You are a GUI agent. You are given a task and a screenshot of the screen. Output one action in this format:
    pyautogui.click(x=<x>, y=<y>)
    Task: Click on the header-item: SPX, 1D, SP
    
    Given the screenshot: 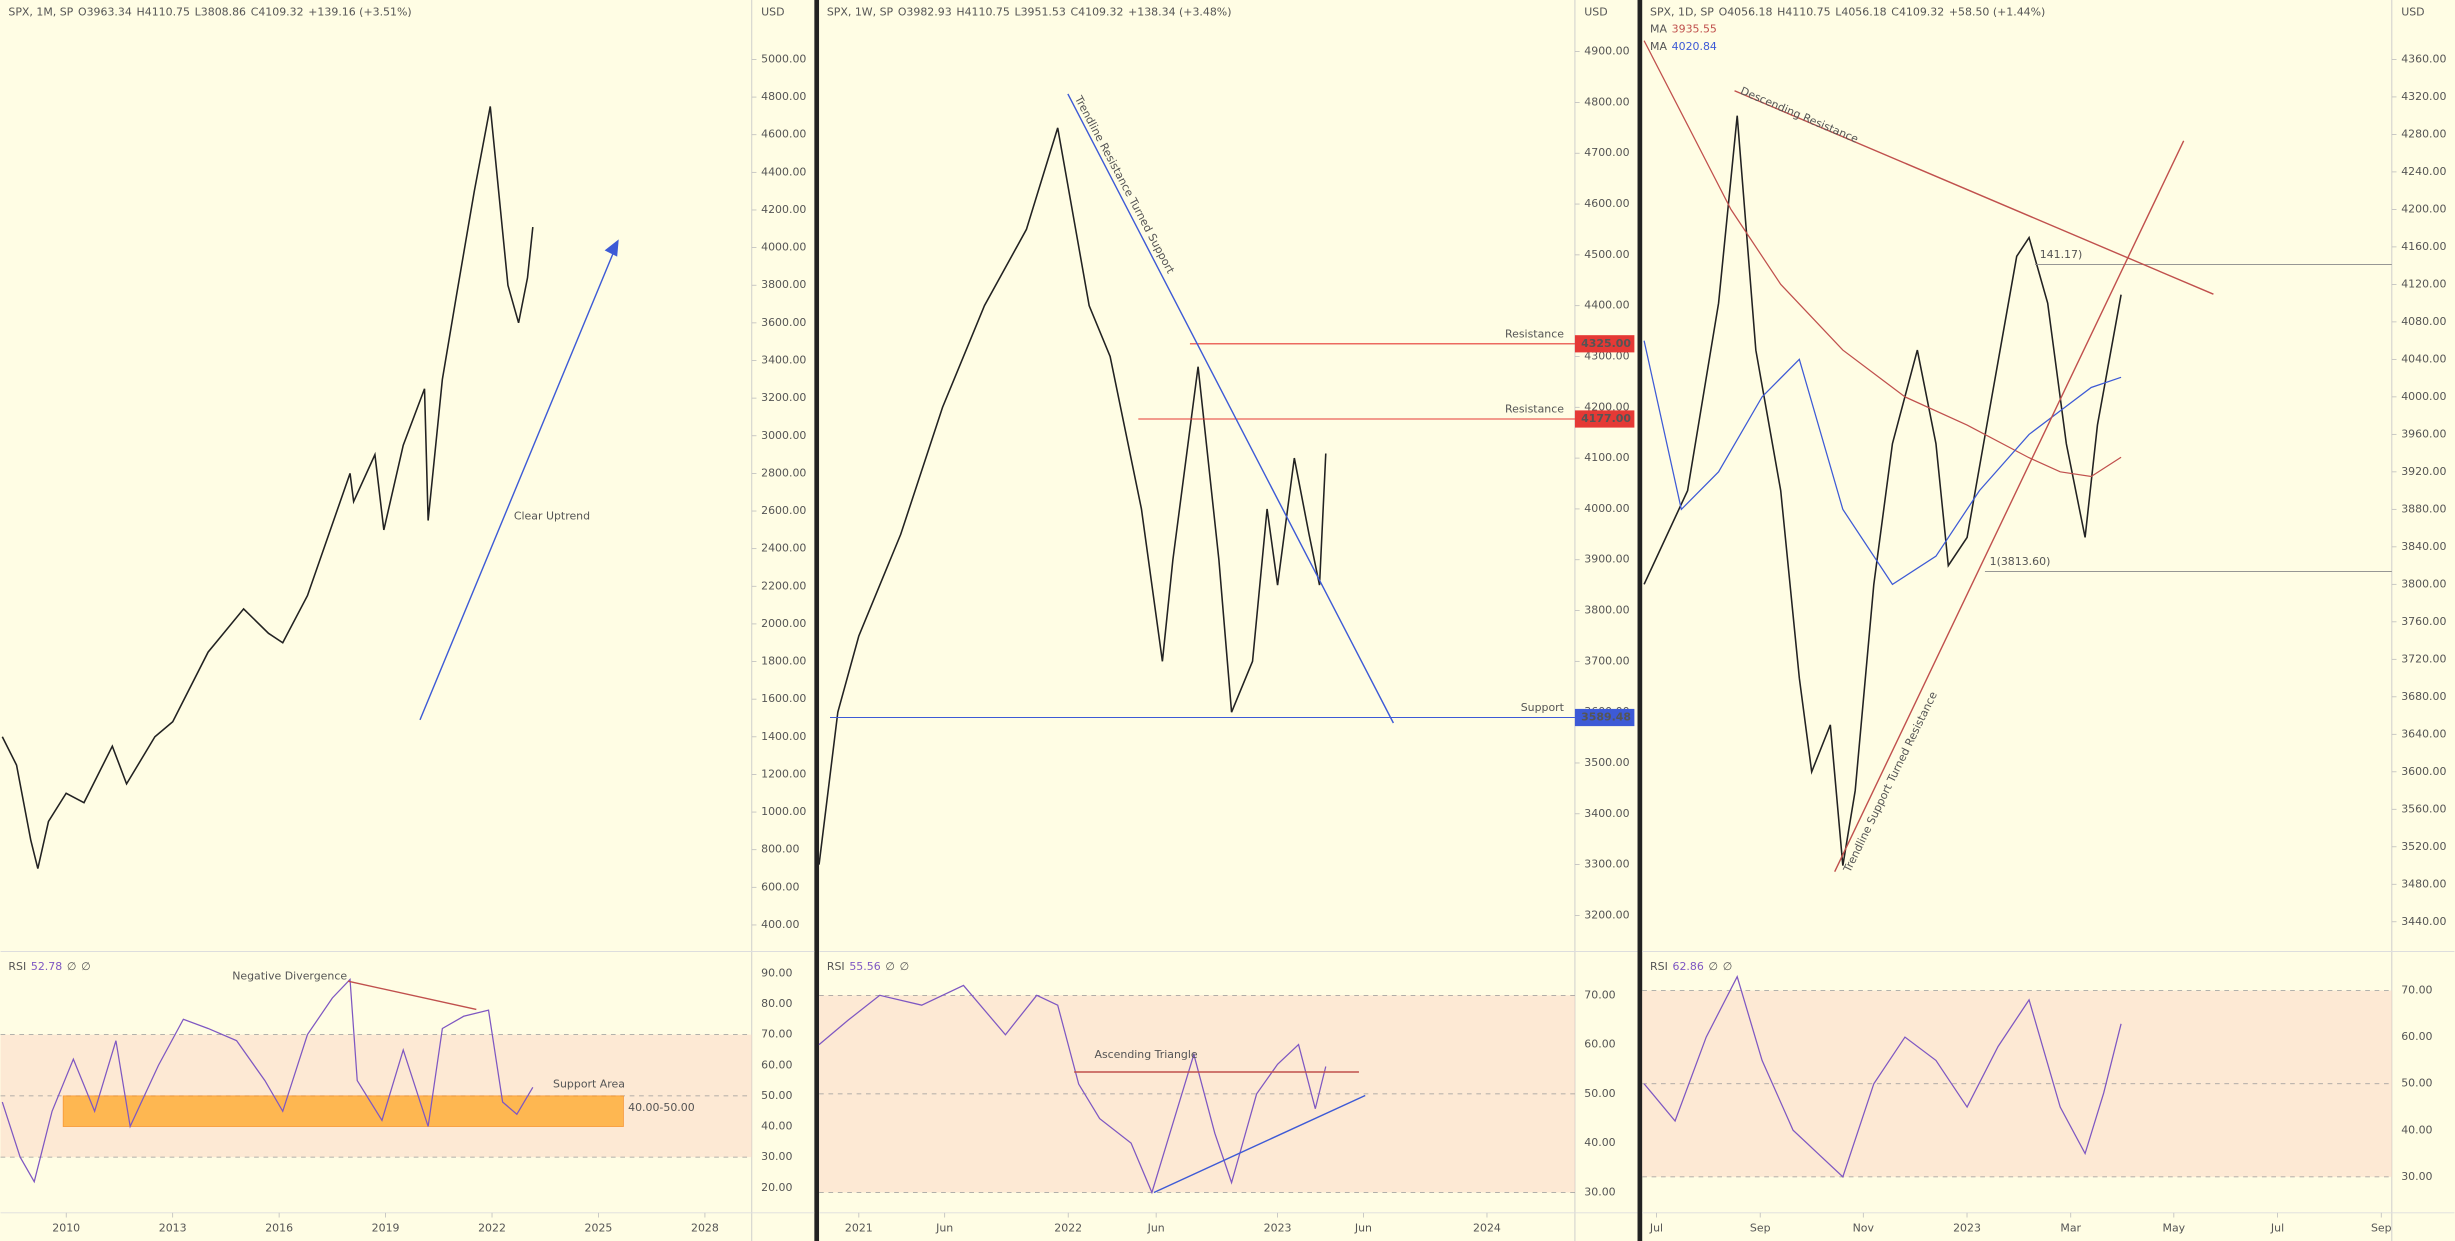 What is the action you would take?
    pyautogui.click(x=1682, y=12)
    